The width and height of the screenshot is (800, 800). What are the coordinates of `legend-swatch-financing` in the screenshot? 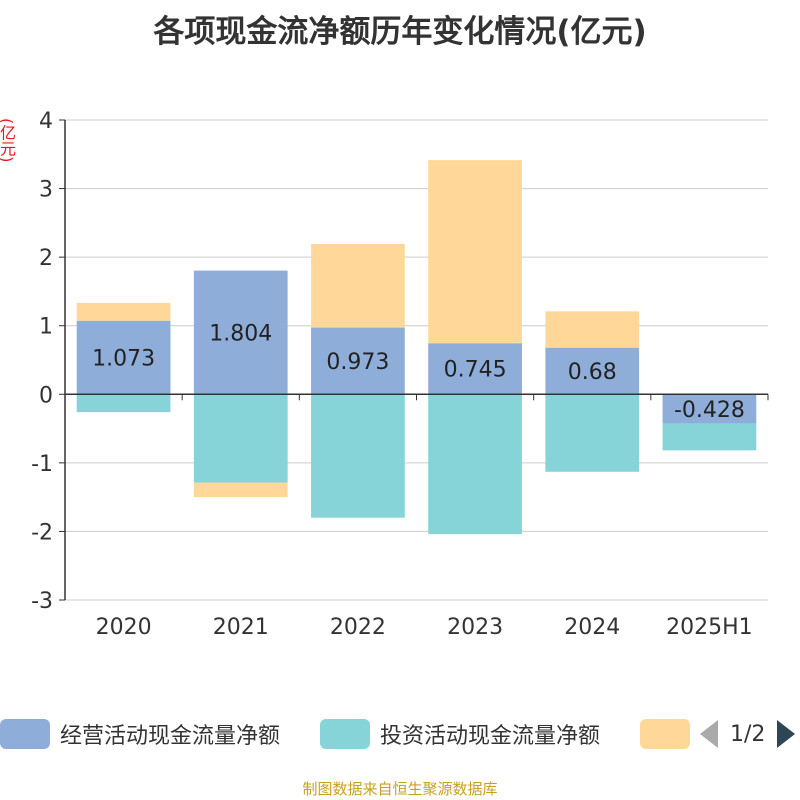 It's located at (665, 734).